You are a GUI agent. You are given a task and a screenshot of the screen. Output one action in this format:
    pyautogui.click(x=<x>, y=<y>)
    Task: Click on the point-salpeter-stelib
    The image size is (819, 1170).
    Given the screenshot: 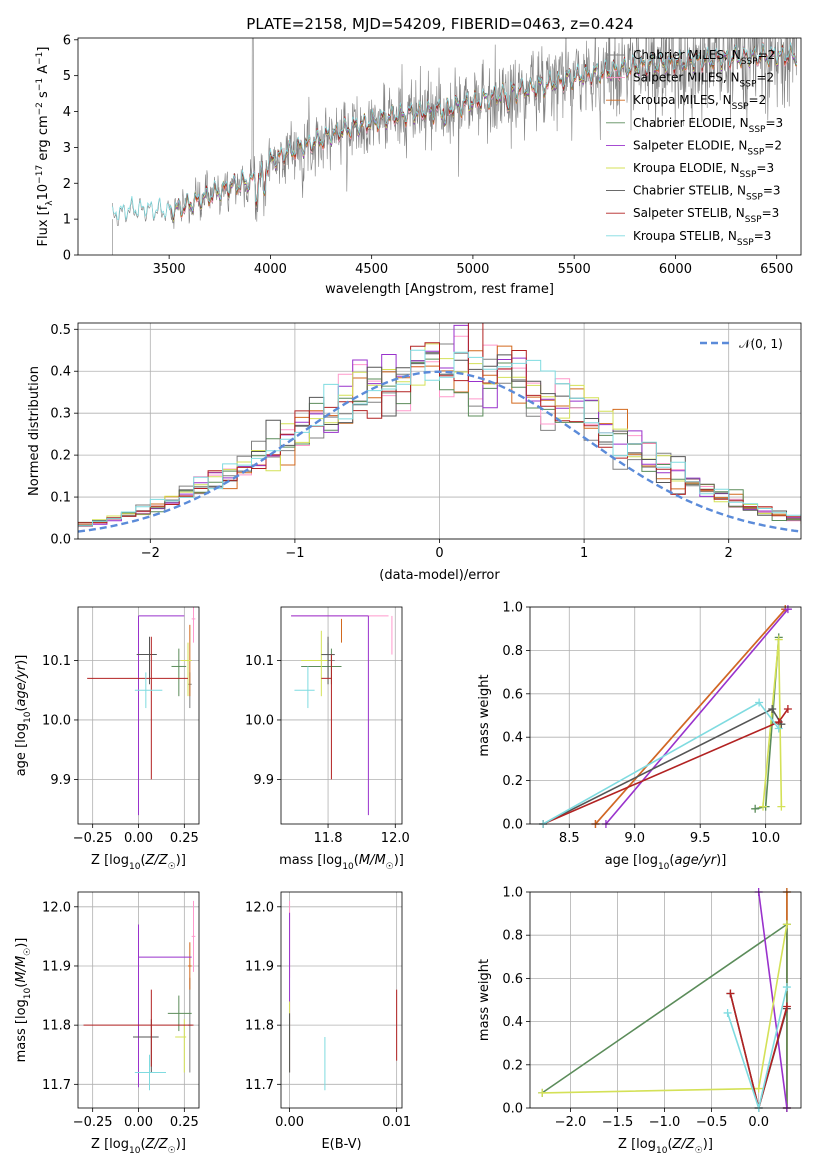 What is the action you would take?
    pyautogui.click(x=326, y=717)
    